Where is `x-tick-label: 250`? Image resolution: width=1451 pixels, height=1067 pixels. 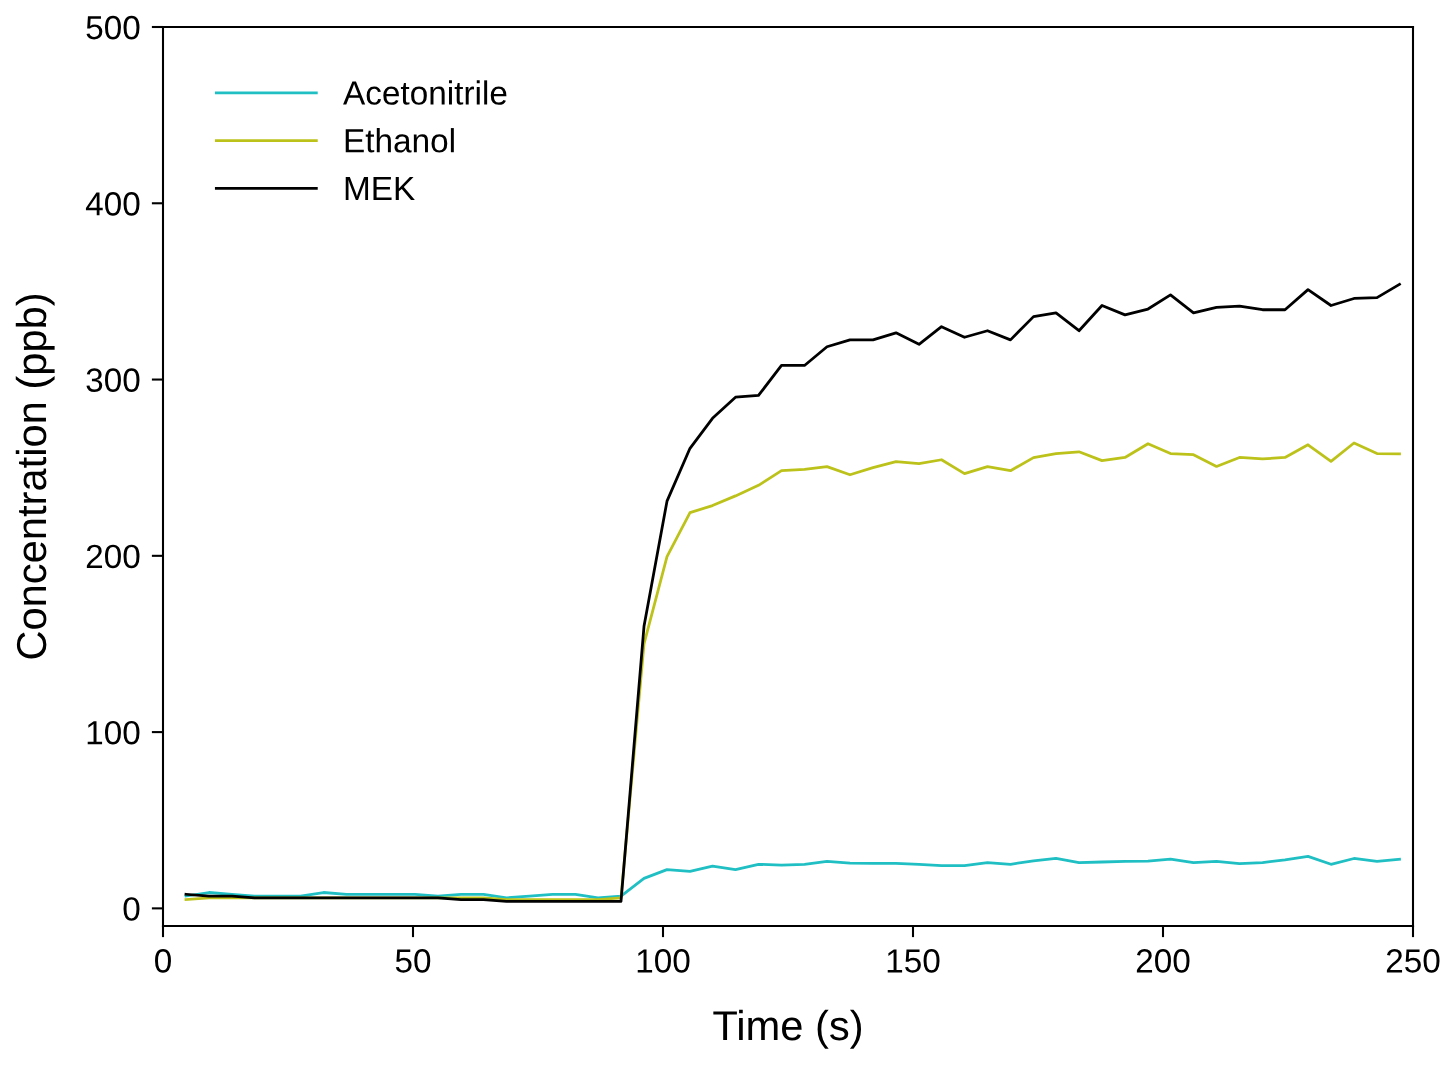 x-tick-label: 250 is located at coordinates (1413, 961).